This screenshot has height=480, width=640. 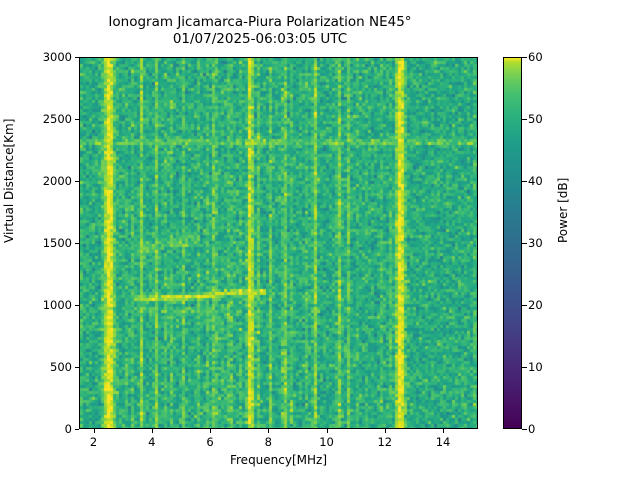 I want to click on x-tick-label: 4, so click(x=152, y=442).